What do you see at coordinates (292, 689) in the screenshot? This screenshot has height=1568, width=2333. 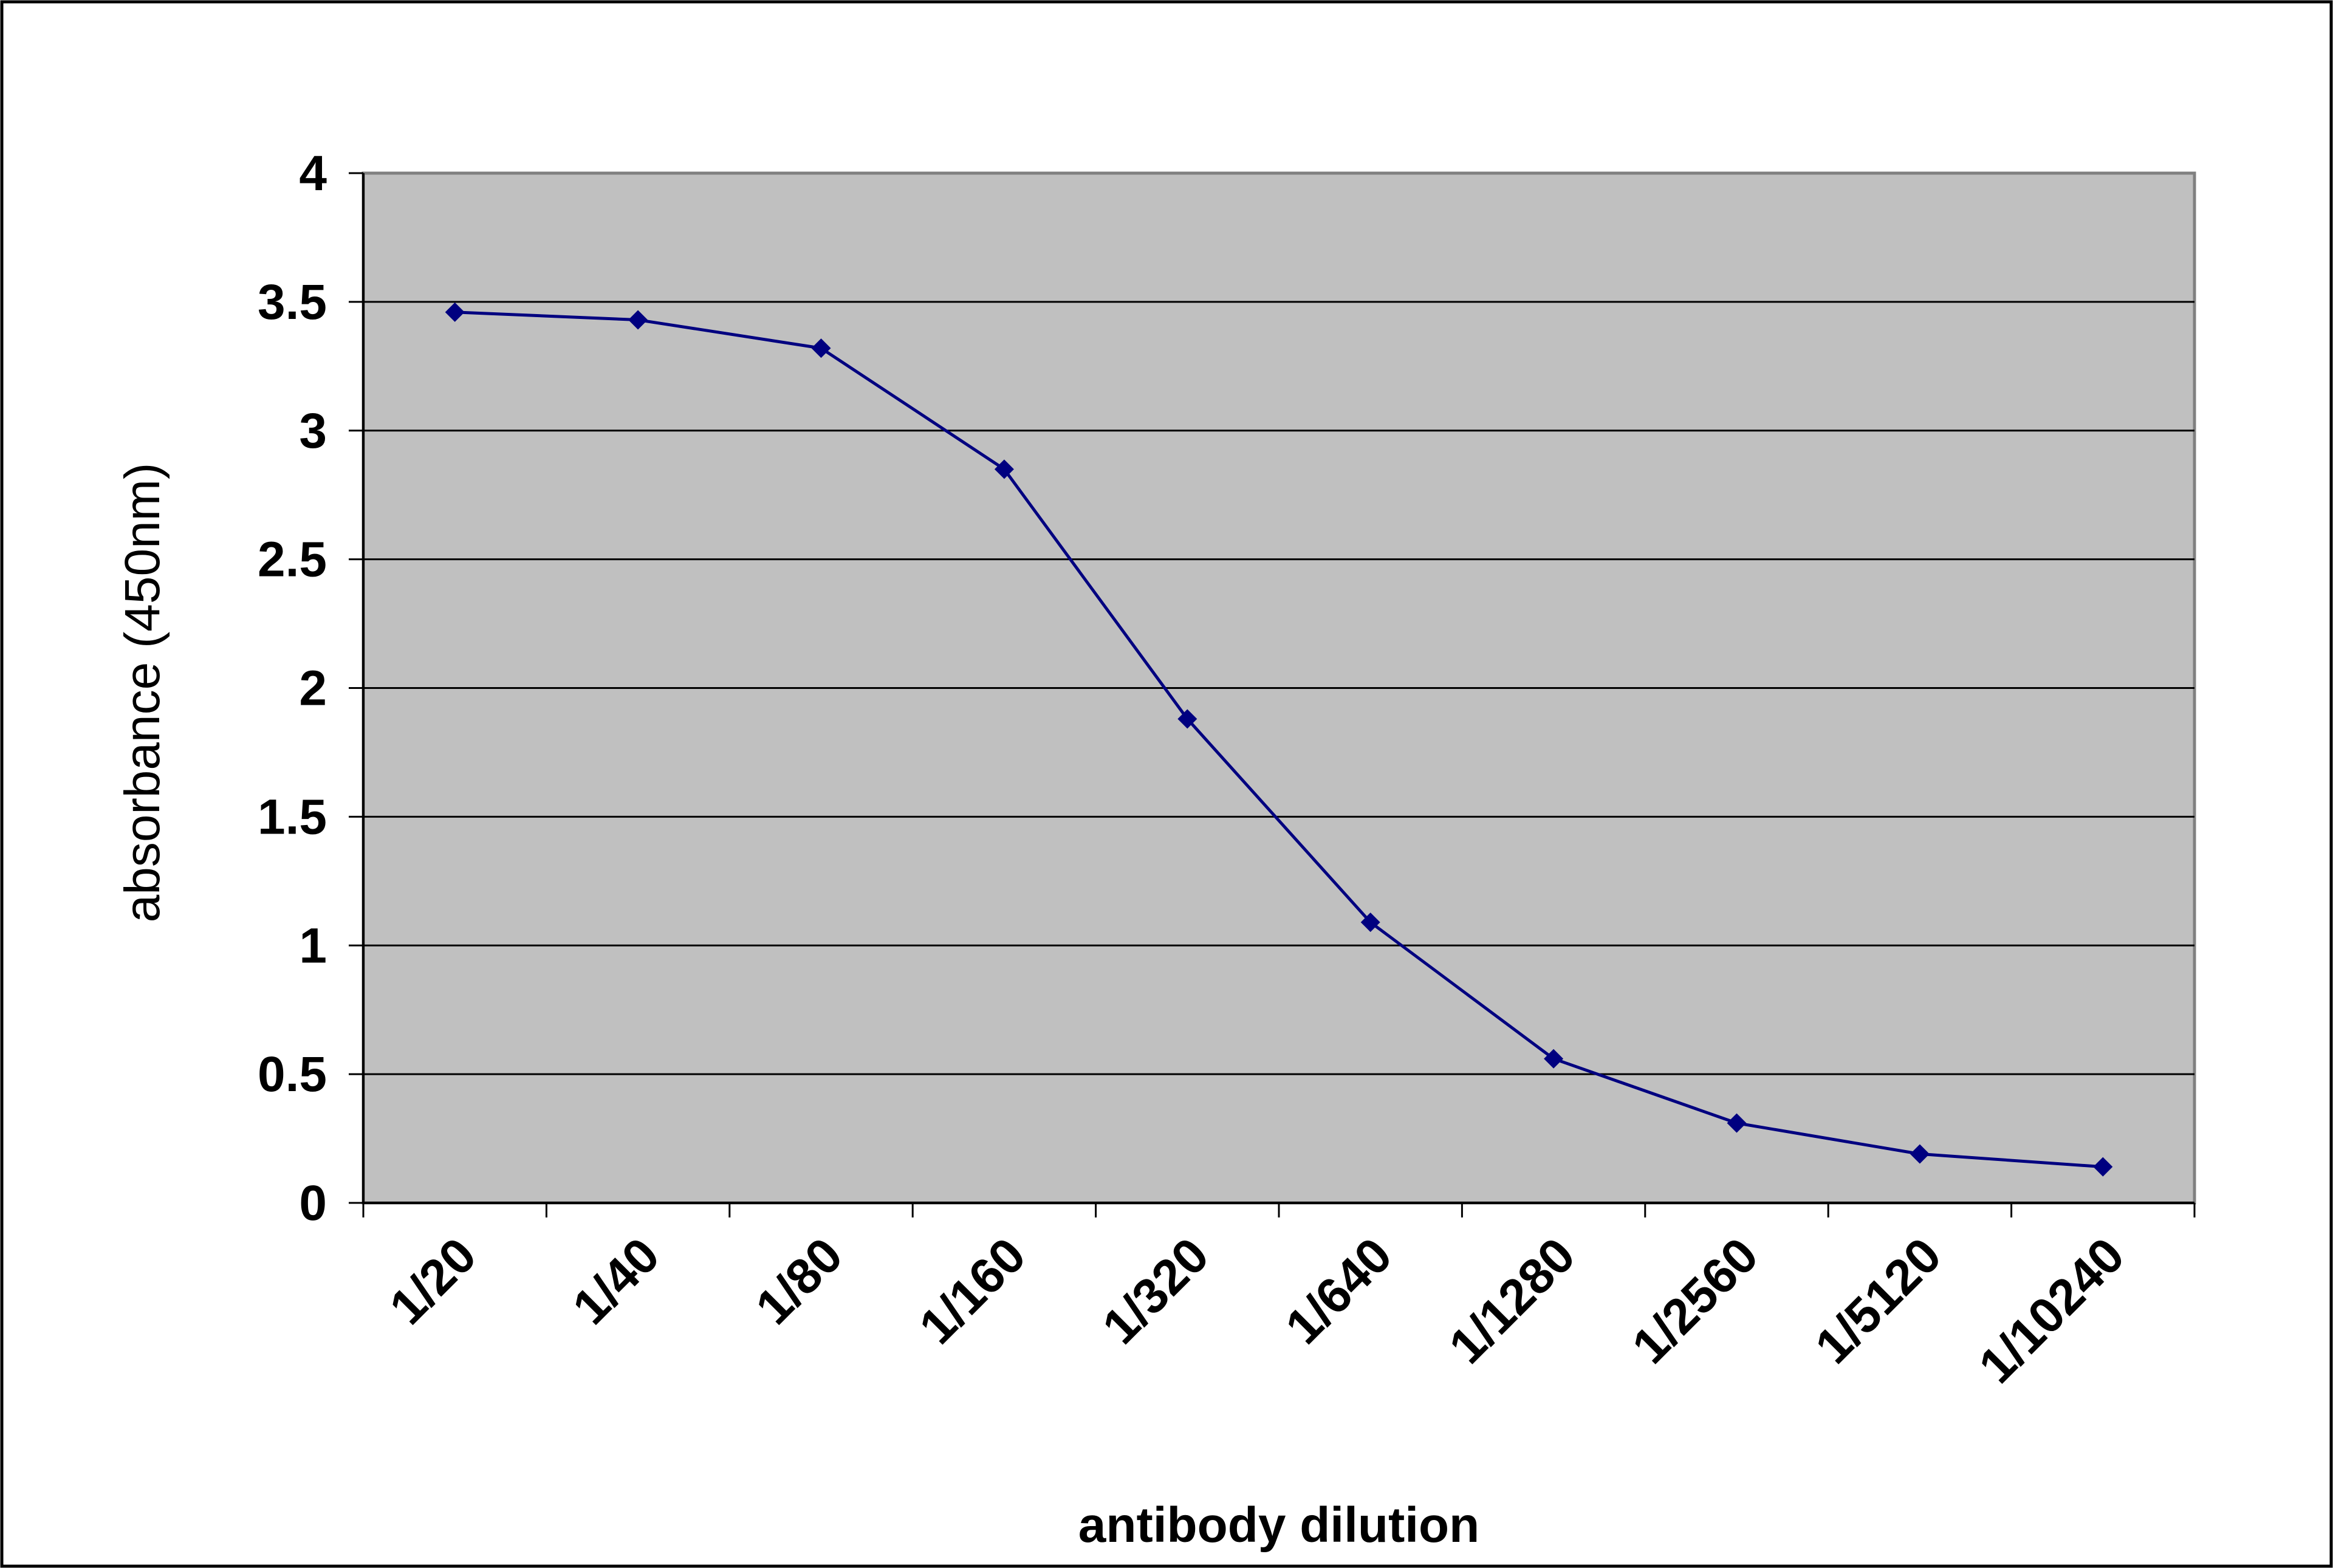 I see `y-tick-labels: 0 0.5 1 1.5 2 2.5 3 3.5 4` at bounding box center [292, 689].